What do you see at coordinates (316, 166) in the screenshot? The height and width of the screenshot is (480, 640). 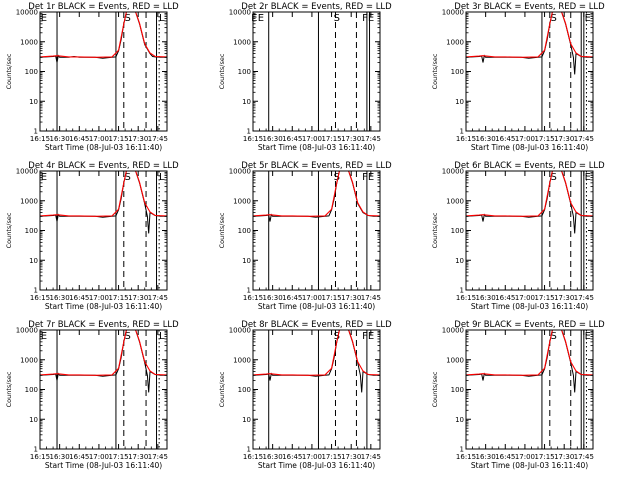 I see `panel-title: Det 5r BLACK = Events, RED = LLD` at bounding box center [316, 166].